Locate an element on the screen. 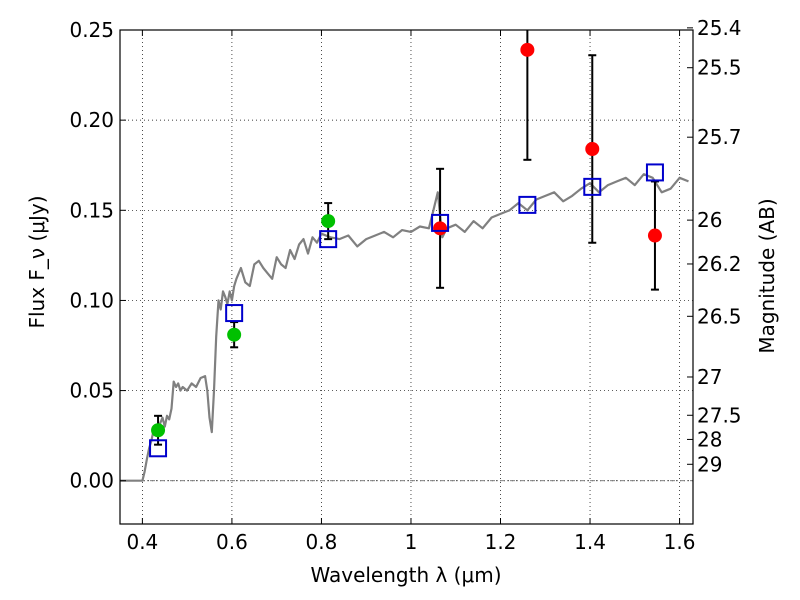 The image size is (800, 600). y2-axis-label: Magnitude (AB) is located at coordinates (767, 275).